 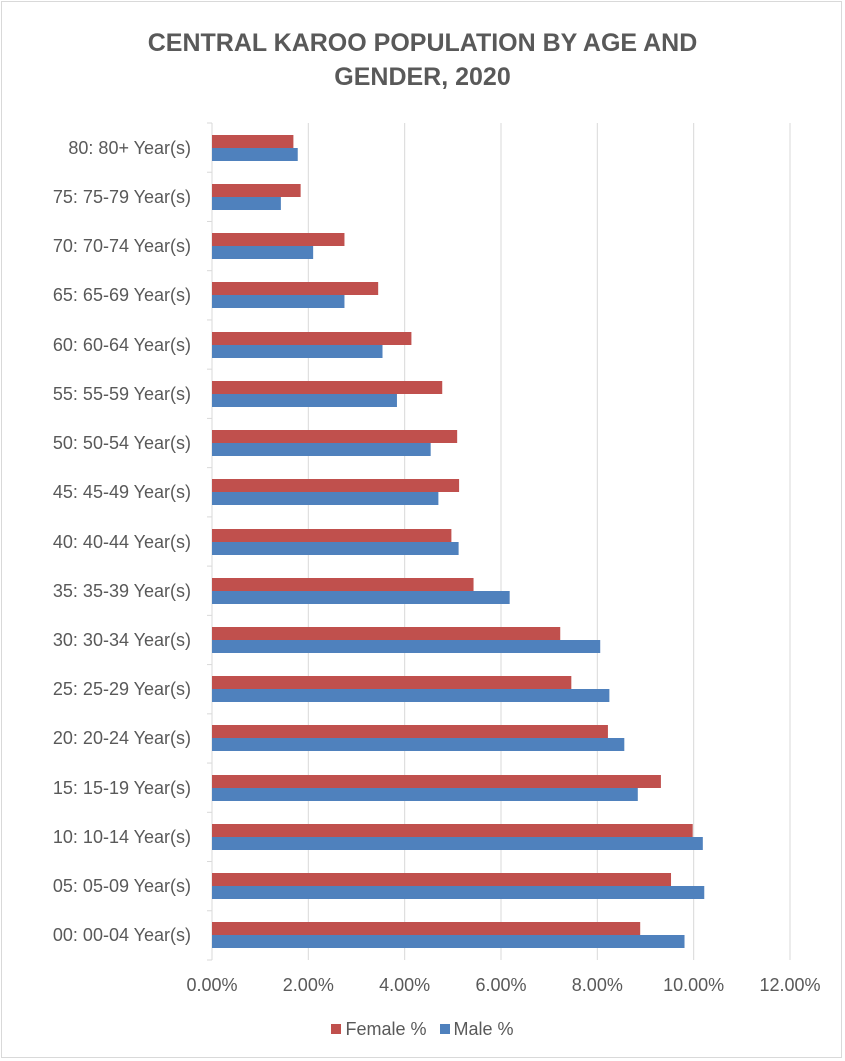 I want to click on y-category-label: 45: 45-49 Year(s), so click(x=122, y=492).